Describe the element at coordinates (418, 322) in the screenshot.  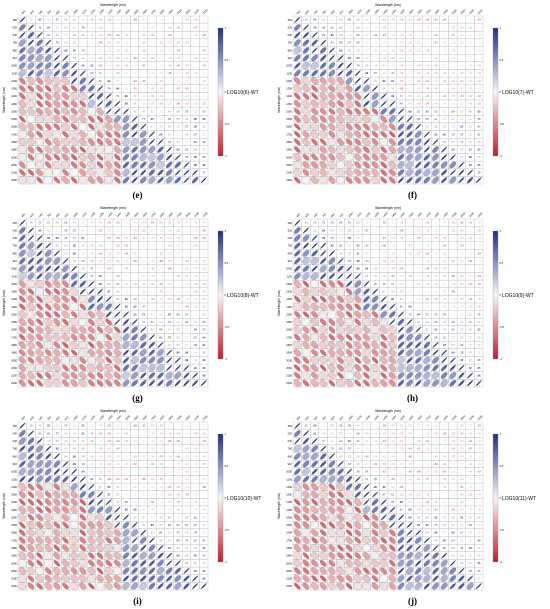
I see `correlation-value: .50` at that location.